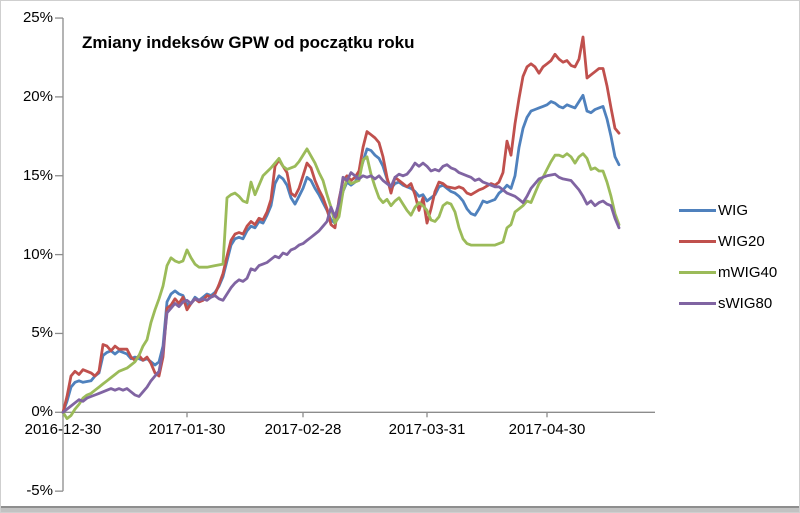 The width and height of the screenshot is (800, 513). I want to click on chart-title: Zmiany indeksów GPW od początku roku, so click(248, 42).